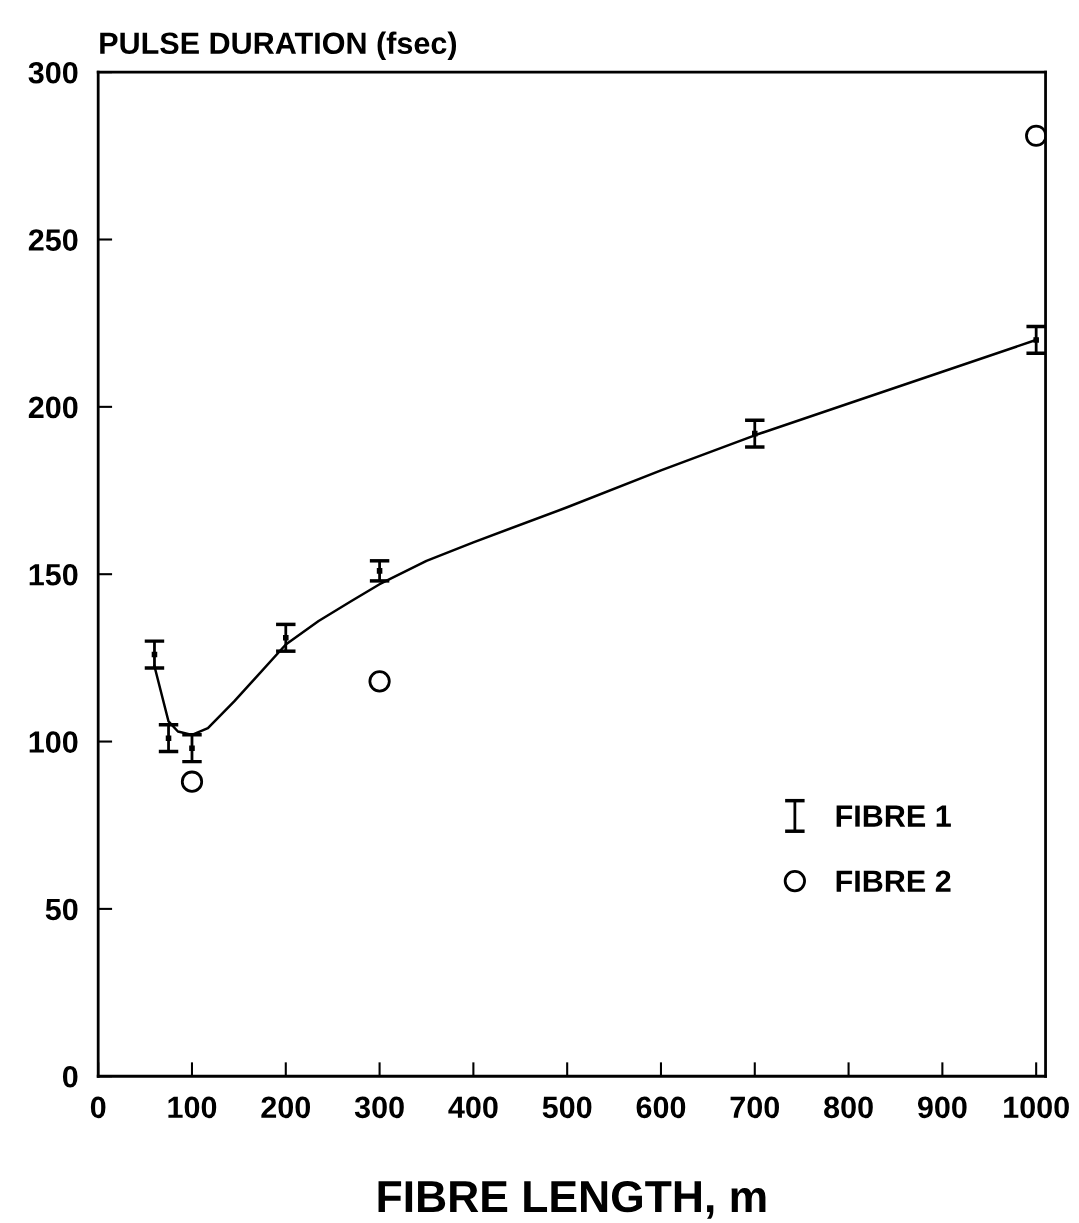 Image resolution: width=1079 pixels, height=1223 pixels. What do you see at coordinates (70, 1076) in the screenshot?
I see `y-tick-label: 0` at bounding box center [70, 1076].